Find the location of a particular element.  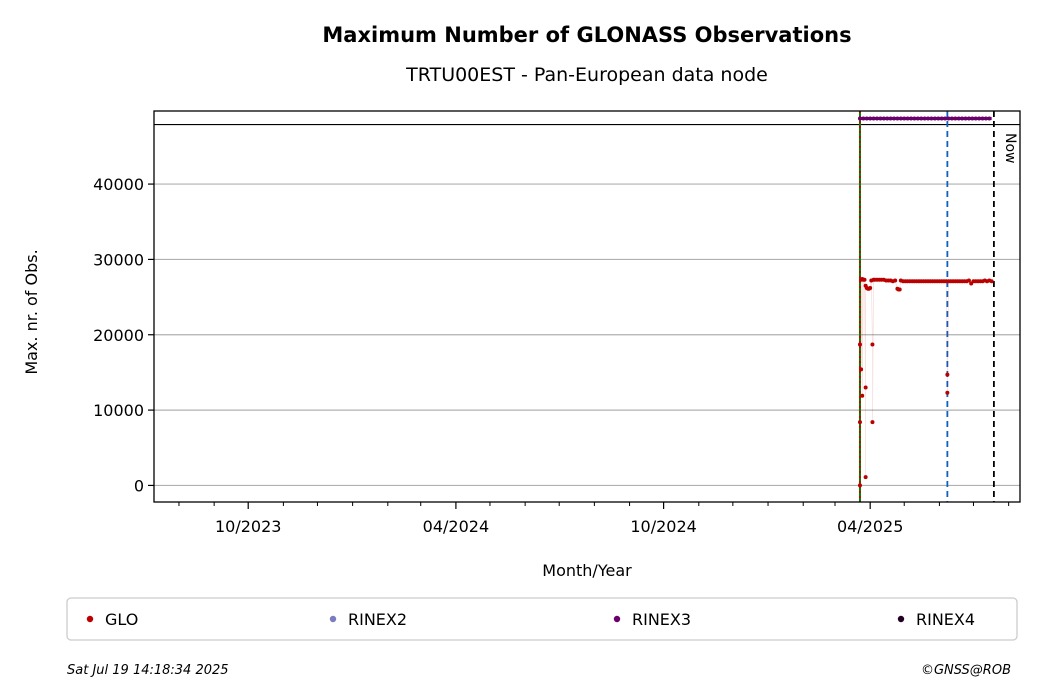

x-tick-label: 10/2023 is located at coordinates (248, 526).